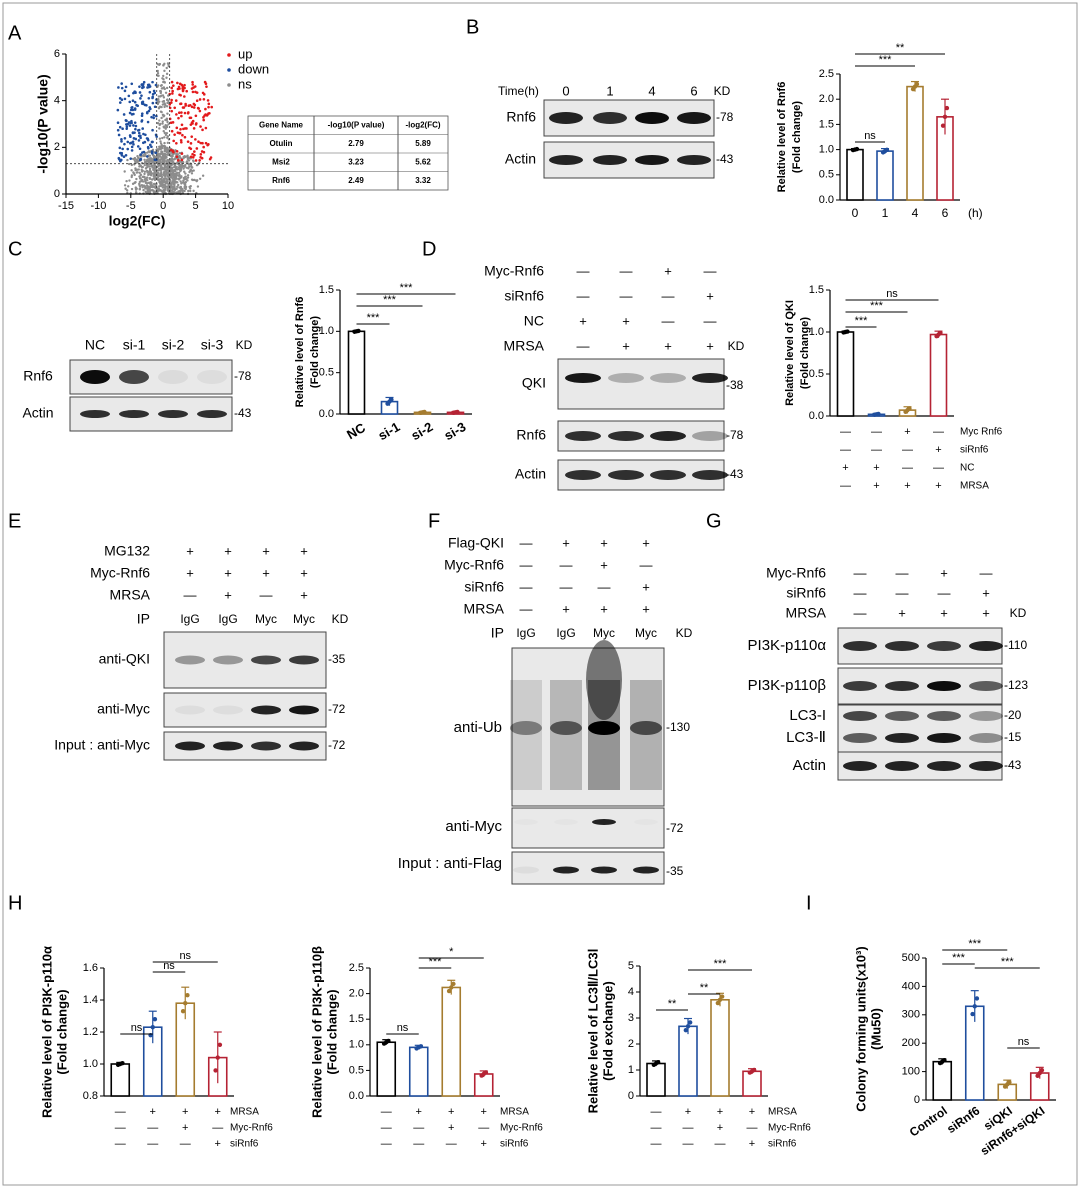  I want to click on g-cond-sign: —, so click(860, 592).